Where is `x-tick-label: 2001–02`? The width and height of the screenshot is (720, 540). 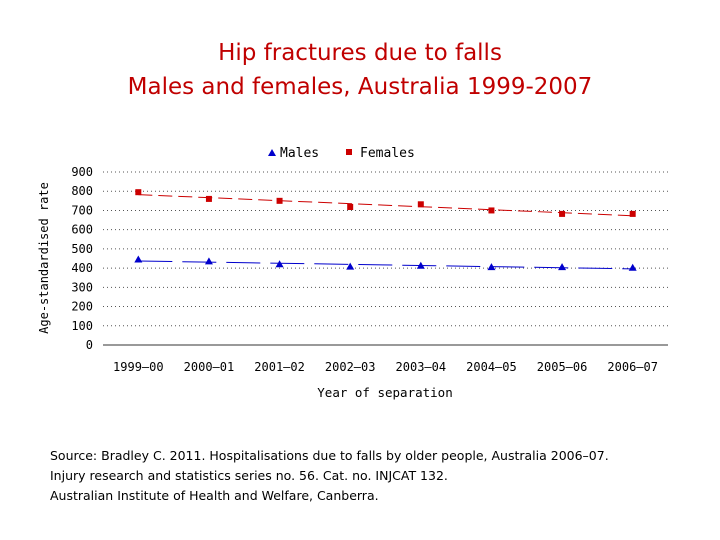 x-tick-label: 2001–02 is located at coordinates (279, 367).